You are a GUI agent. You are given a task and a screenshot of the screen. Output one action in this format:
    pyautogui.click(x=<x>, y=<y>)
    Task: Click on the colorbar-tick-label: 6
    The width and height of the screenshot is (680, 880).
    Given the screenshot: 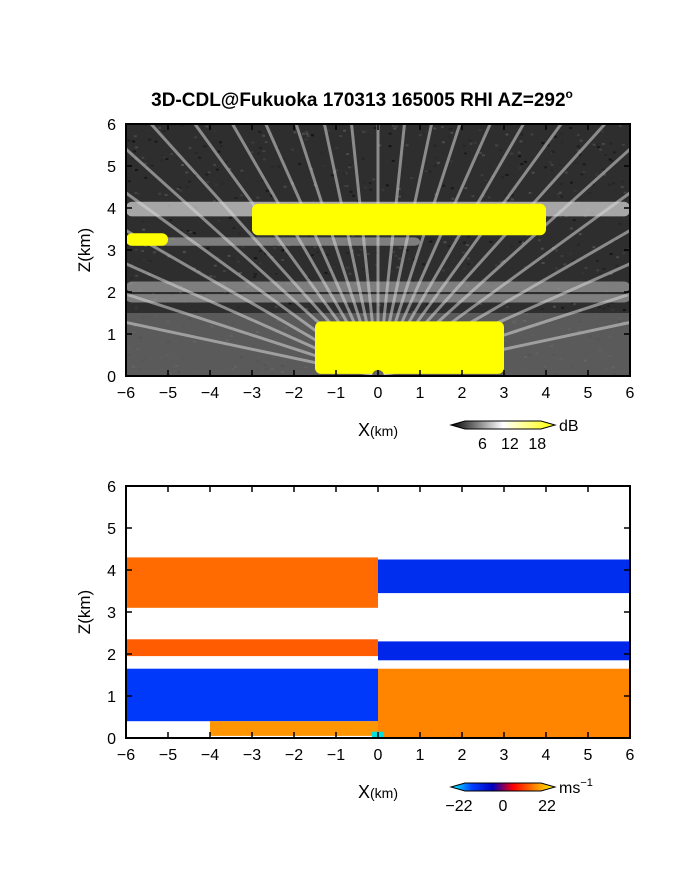 What is the action you would take?
    pyautogui.click(x=482, y=444)
    